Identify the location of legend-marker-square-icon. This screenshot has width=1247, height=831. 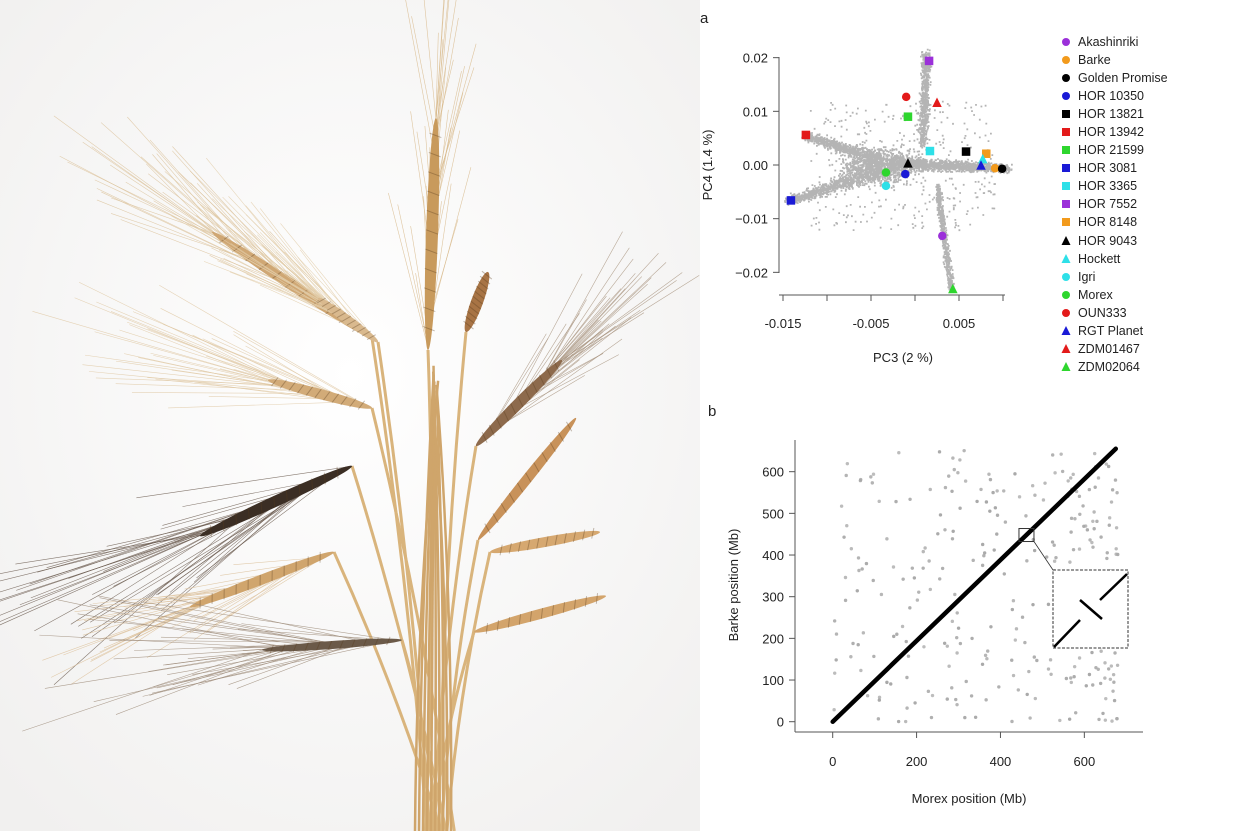
(1066, 222).